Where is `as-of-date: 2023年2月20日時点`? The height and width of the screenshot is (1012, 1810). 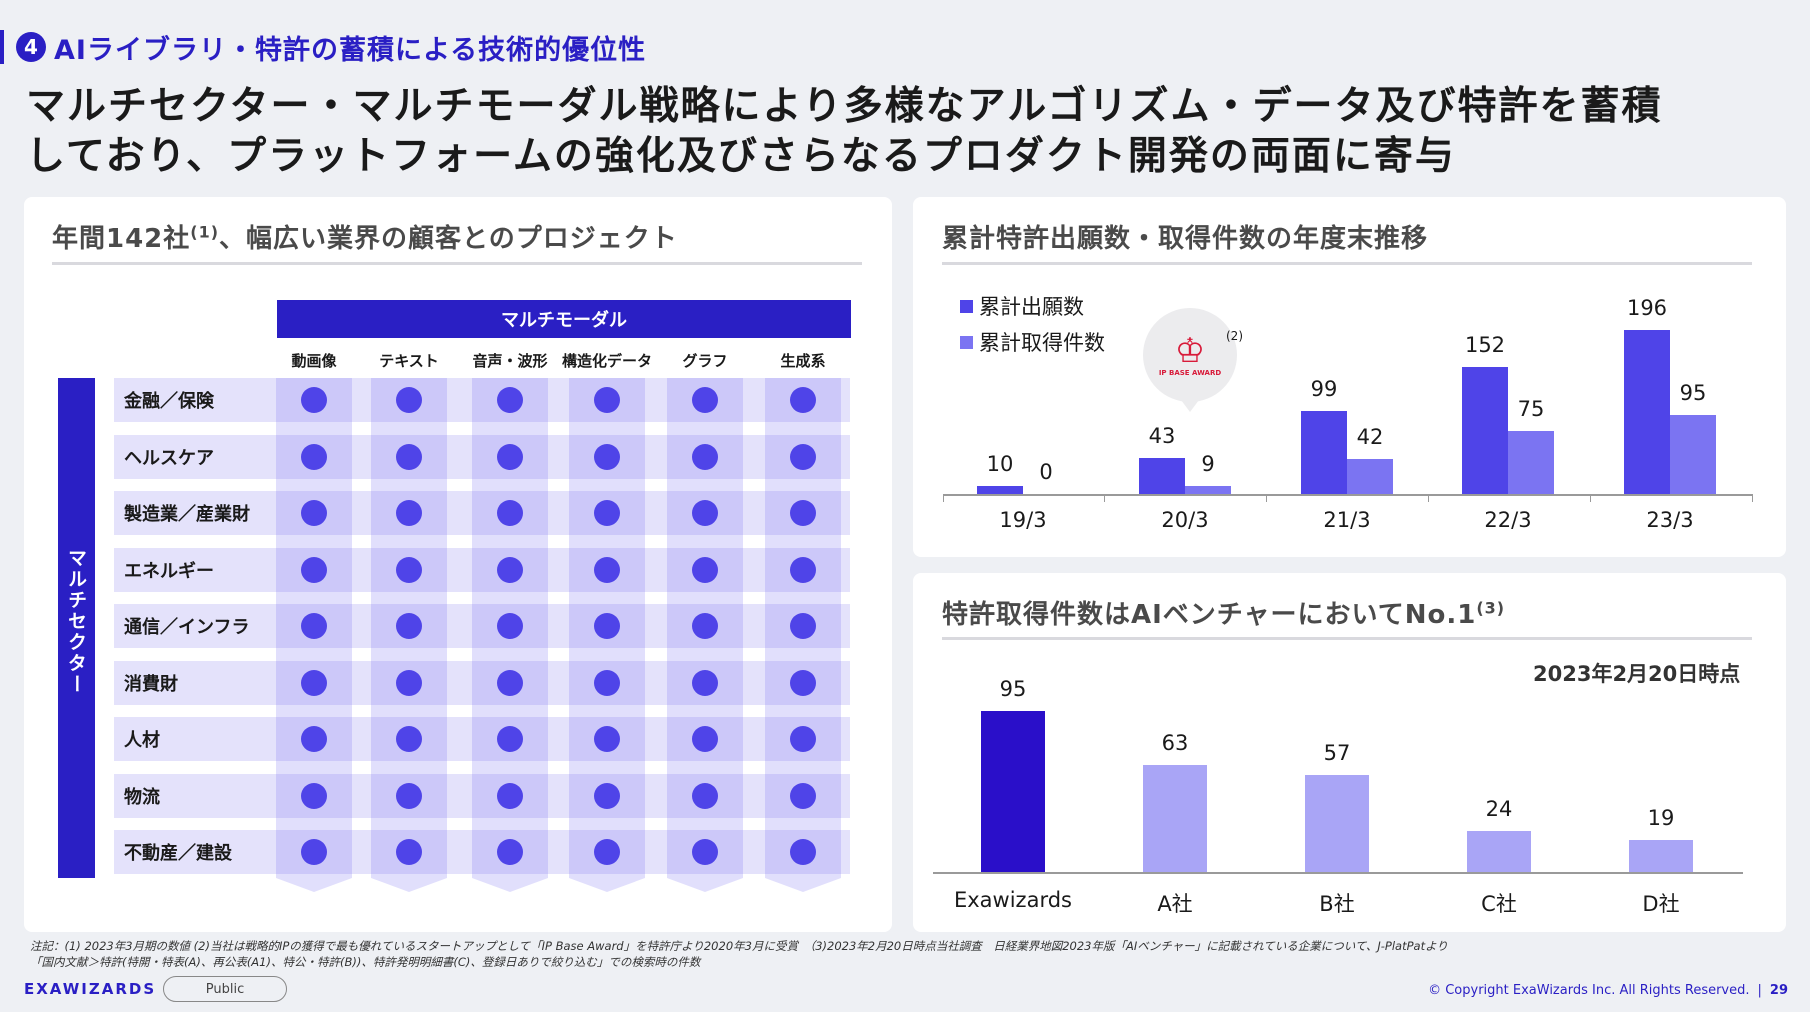 as-of-date: 2023年2月20日時点 is located at coordinates (1637, 674).